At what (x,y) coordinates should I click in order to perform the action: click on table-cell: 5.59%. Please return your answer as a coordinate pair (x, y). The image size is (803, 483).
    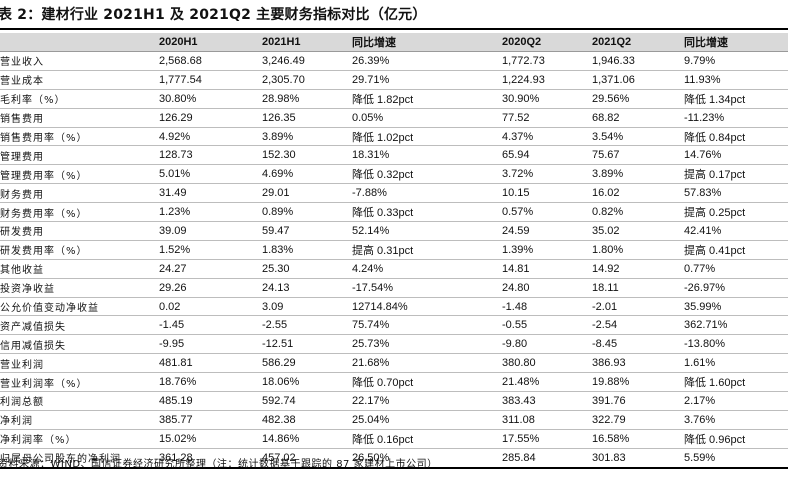
    Looking at the image, I should click on (735, 458).